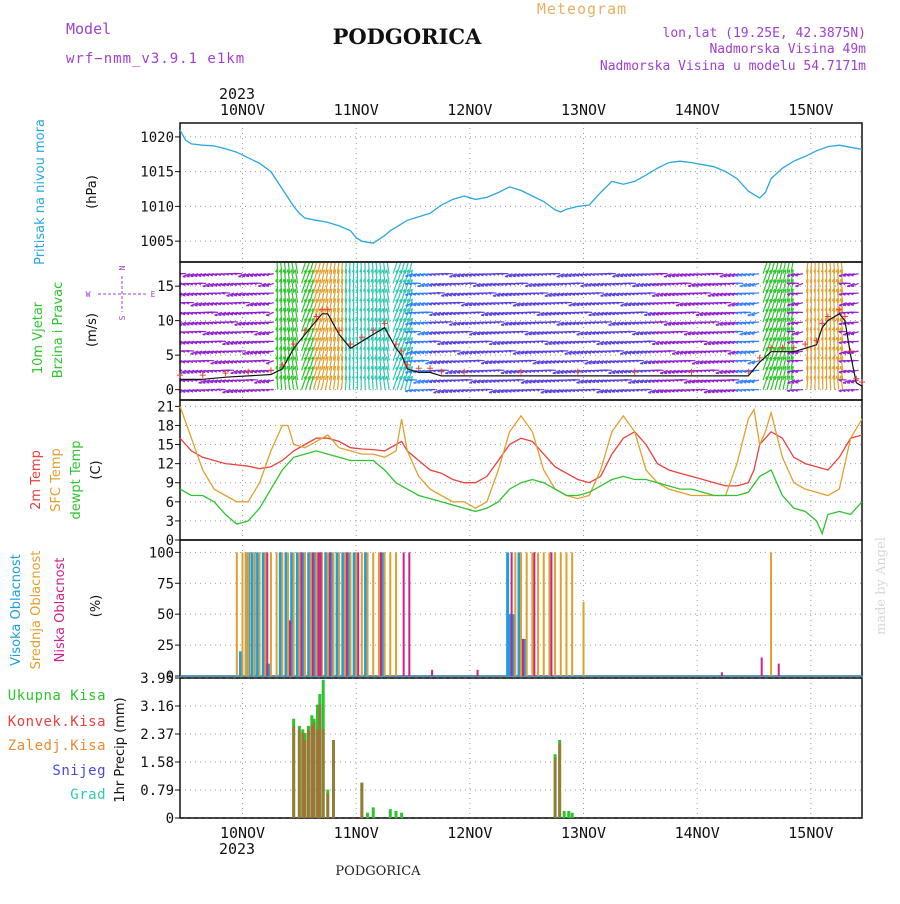  Describe the element at coordinates (76, 479) in the screenshot. I see `temp-label-dew: dewpt Temp` at that location.